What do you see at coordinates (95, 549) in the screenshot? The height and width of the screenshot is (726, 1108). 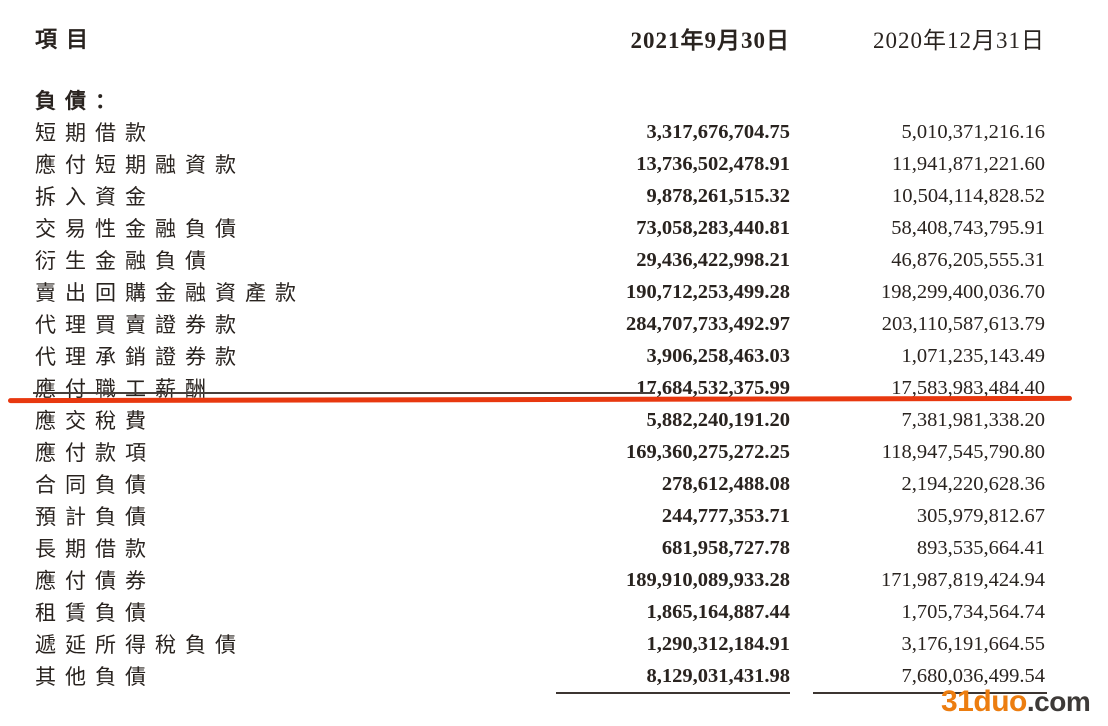 I see `row-label: 長期借款` at bounding box center [95, 549].